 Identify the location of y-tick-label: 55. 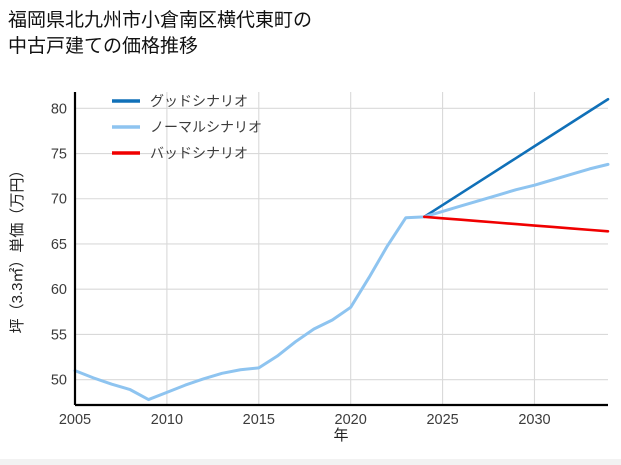
(59, 335).